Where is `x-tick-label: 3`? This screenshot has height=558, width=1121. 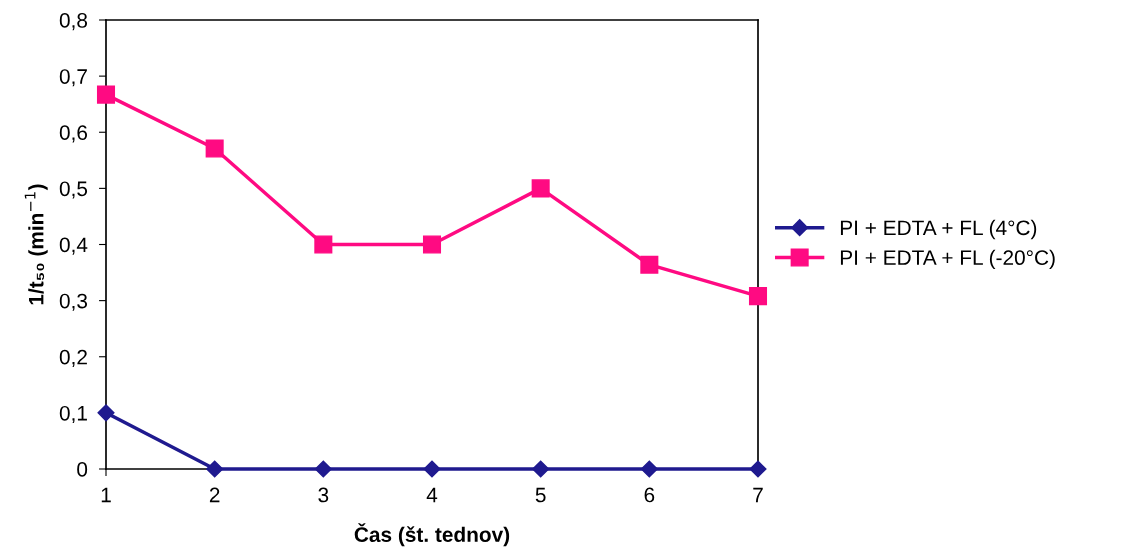 x-tick-label: 3 is located at coordinates (323, 495).